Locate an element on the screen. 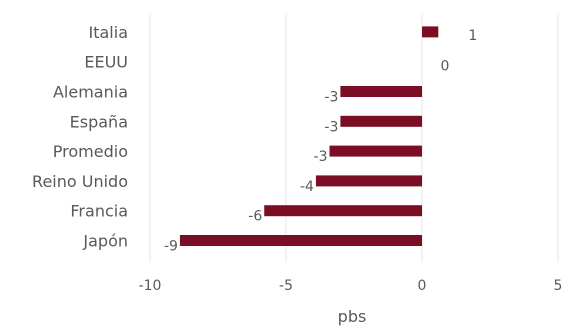 The image size is (564, 328). data-label: -4 is located at coordinates (307, 187).